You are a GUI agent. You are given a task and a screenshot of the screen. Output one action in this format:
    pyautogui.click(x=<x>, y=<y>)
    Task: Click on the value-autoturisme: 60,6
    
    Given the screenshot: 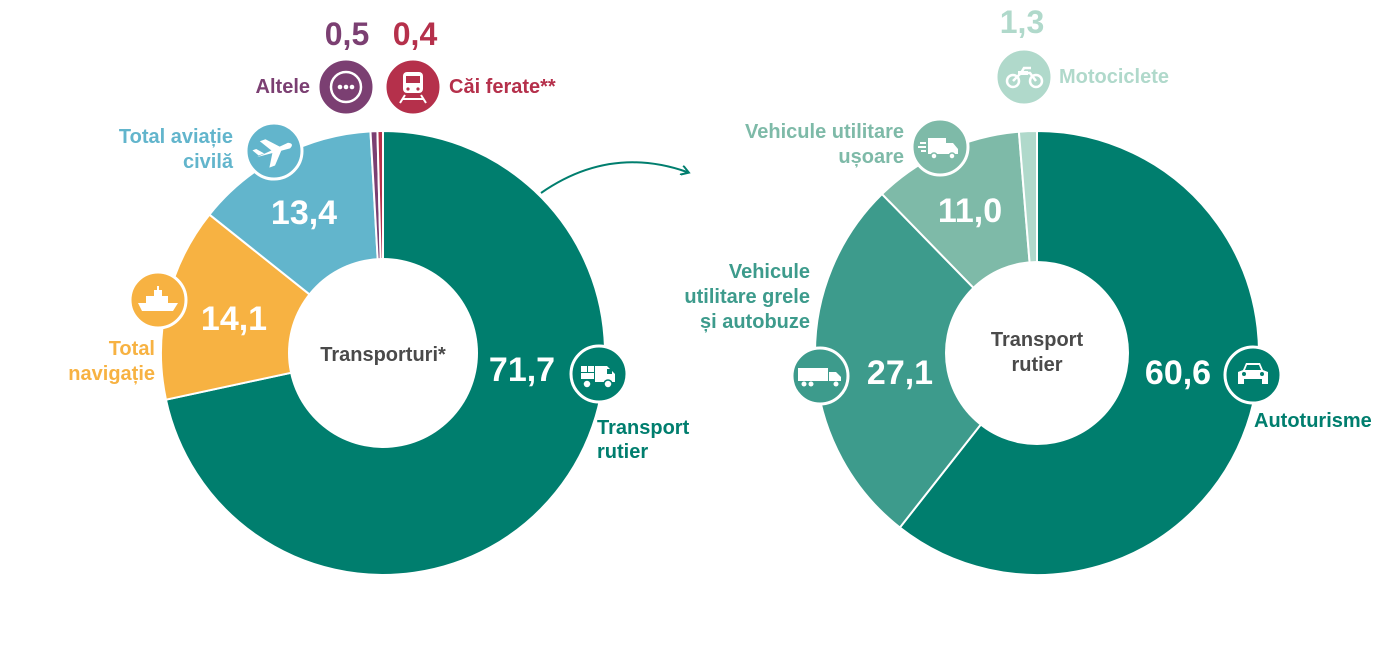 What is the action you would take?
    pyautogui.click(x=1178, y=373)
    